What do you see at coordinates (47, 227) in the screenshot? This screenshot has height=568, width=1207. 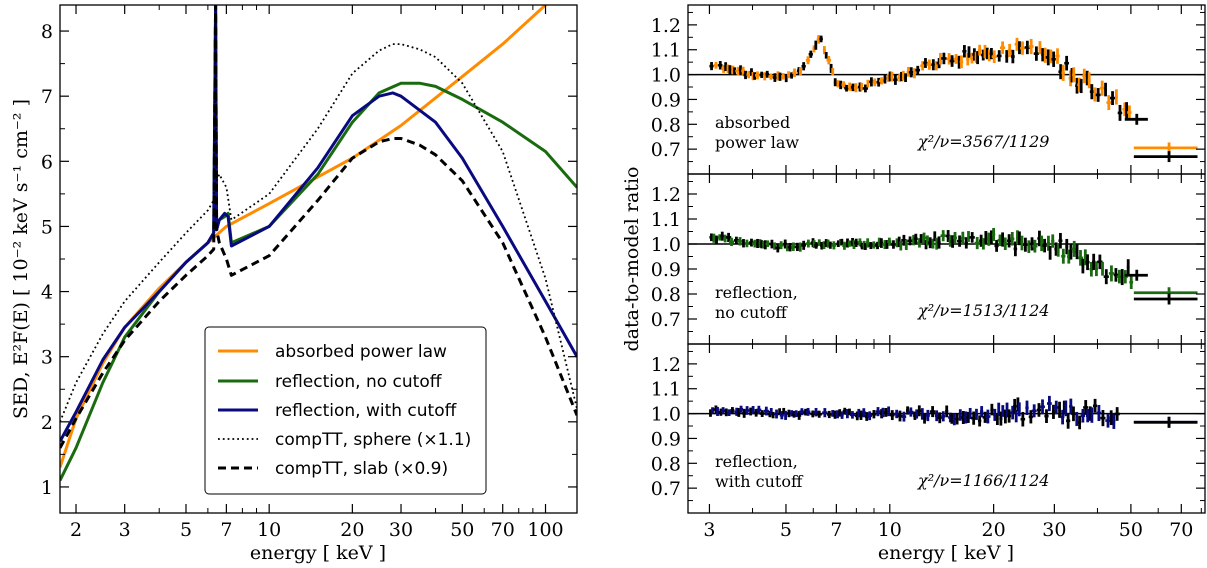 I see `y-tick-label: 5` at bounding box center [47, 227].